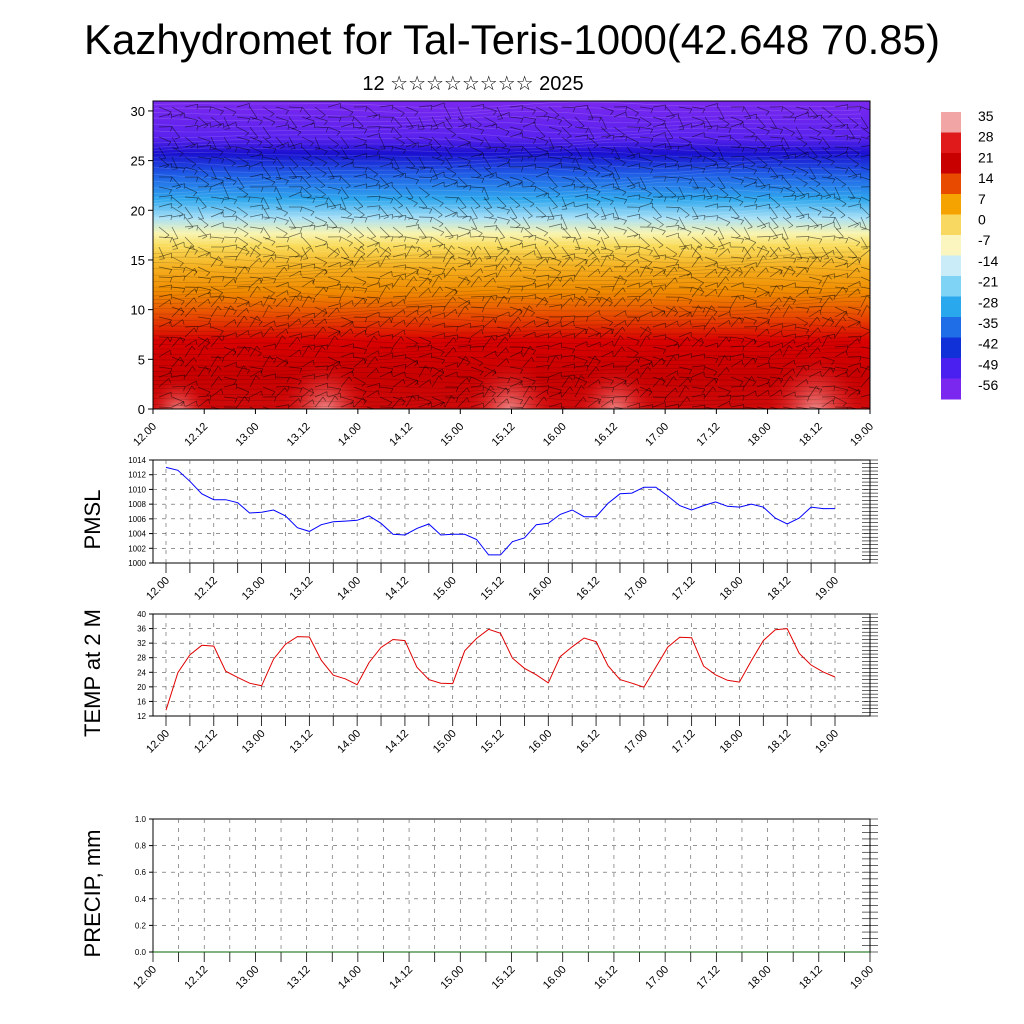  What do you see at coordinates (986, 178) in the screenshot?
I see `colorbar-label: 14` at bounding box center [986, 178].